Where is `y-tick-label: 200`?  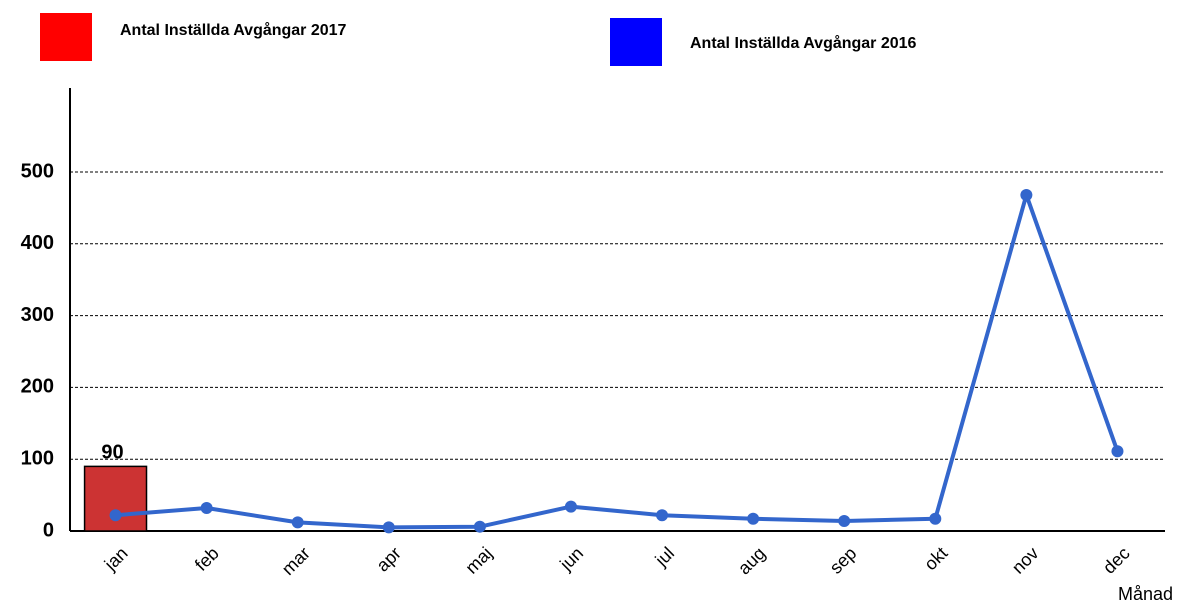
y-tick-label: 200 is located at coordinates (37, 387).